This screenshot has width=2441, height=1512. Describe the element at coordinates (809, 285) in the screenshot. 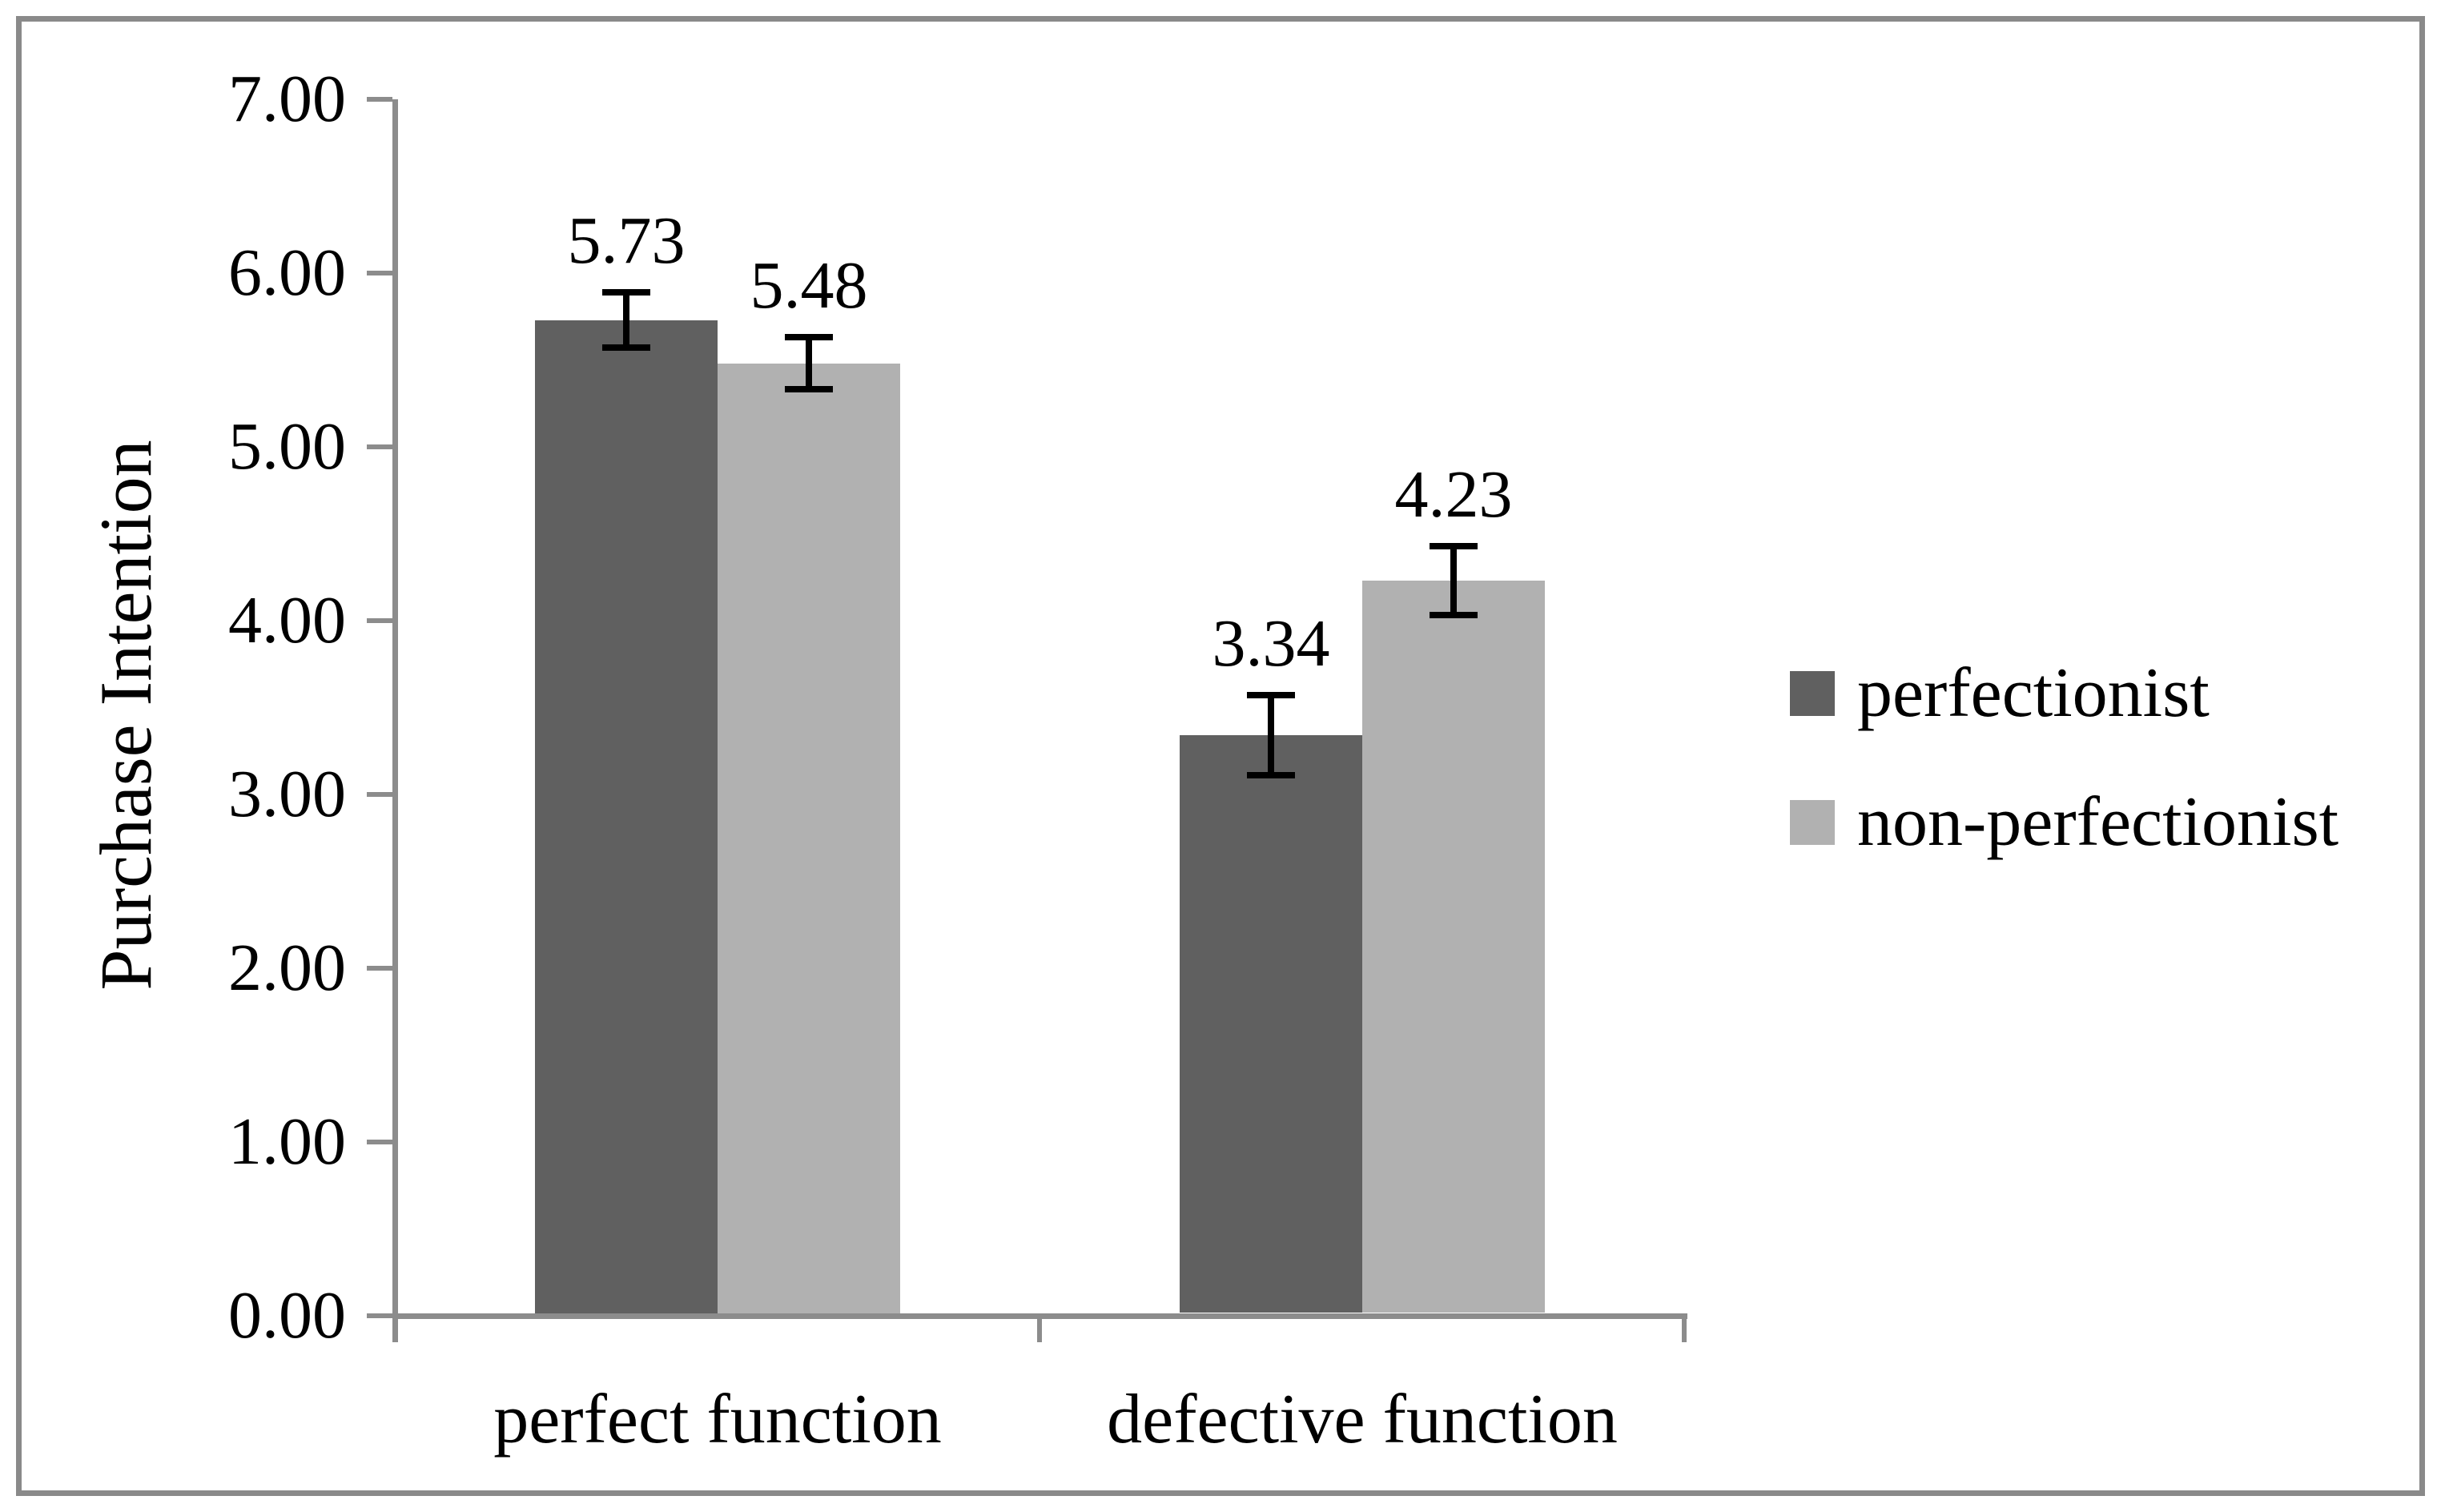

I see `value-label: 5.48` at that location.